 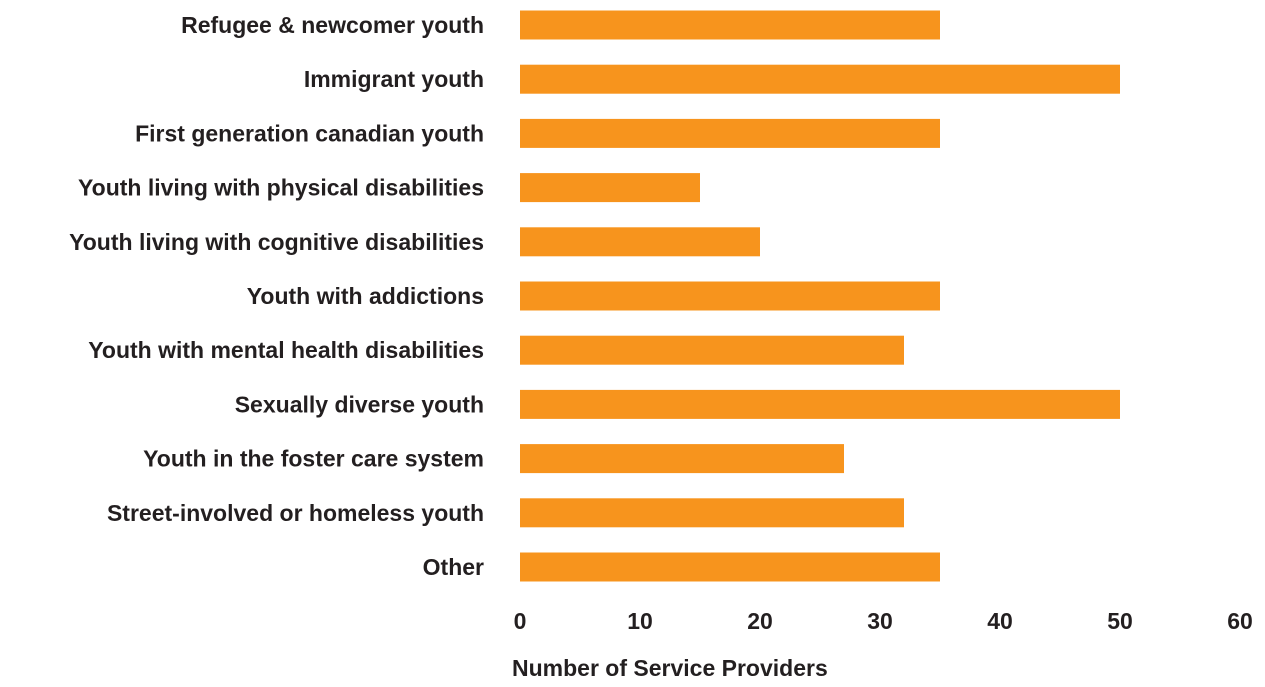 I want to click on category-label: Youth in the foster care system, so click(x=313, y=459).